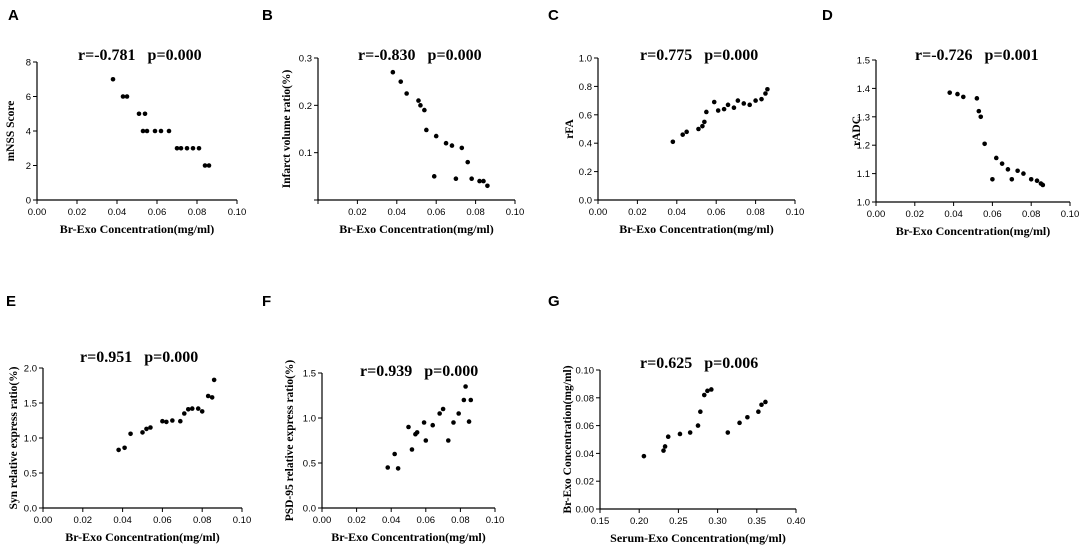 The height and width of the screenshot is (553, 1084). Describe the element at coordinates (28, 63) in the screenshot. I see `y-tick-label: 8` at that location.